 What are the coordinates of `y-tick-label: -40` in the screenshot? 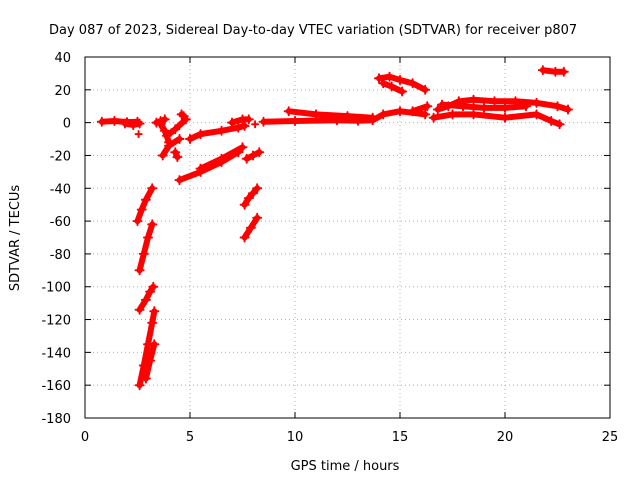 It's located at (60, 189).